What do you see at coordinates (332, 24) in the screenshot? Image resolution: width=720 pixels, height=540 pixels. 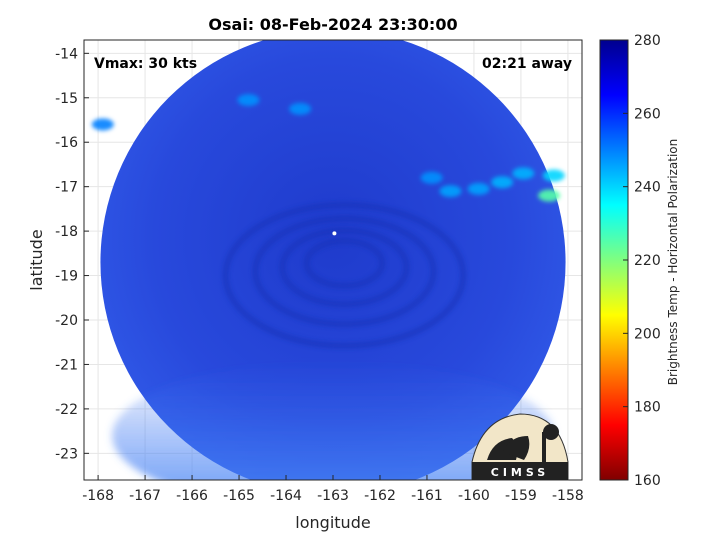 I see `chart-title: Osai: 08-Feb-2024 23:30:00` at bounding box center [332, 24].